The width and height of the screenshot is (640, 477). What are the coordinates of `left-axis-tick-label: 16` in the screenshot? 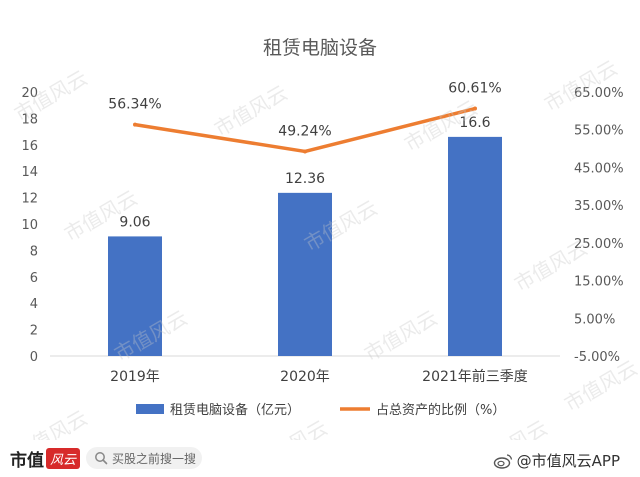 It's located at (29, 146).